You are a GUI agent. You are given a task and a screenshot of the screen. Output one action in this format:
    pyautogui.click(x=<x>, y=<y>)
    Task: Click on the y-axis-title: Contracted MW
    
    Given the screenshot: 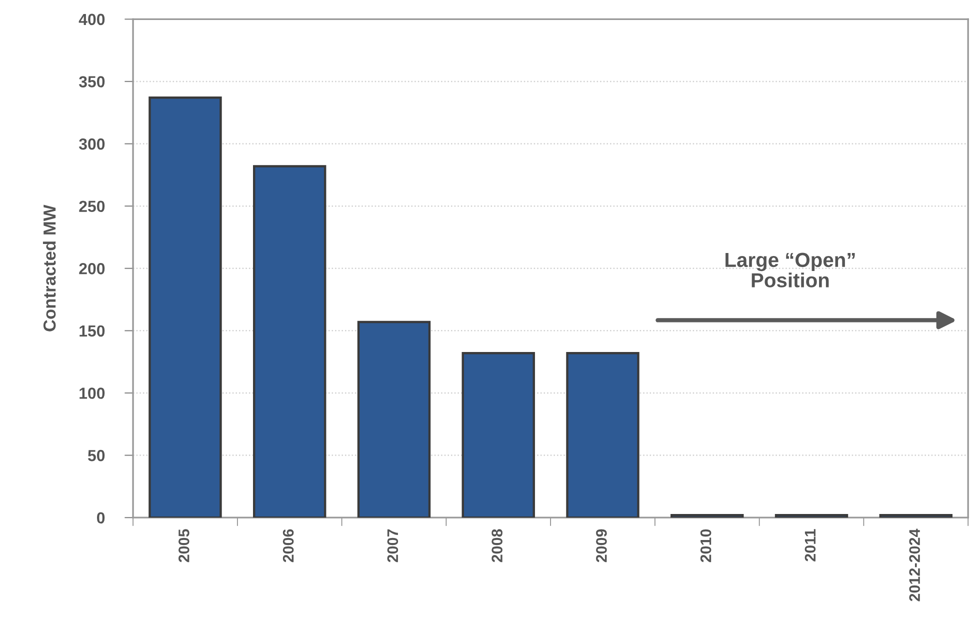 What is the action you would take?
    pyautogui.click(x=49, y=268)
    